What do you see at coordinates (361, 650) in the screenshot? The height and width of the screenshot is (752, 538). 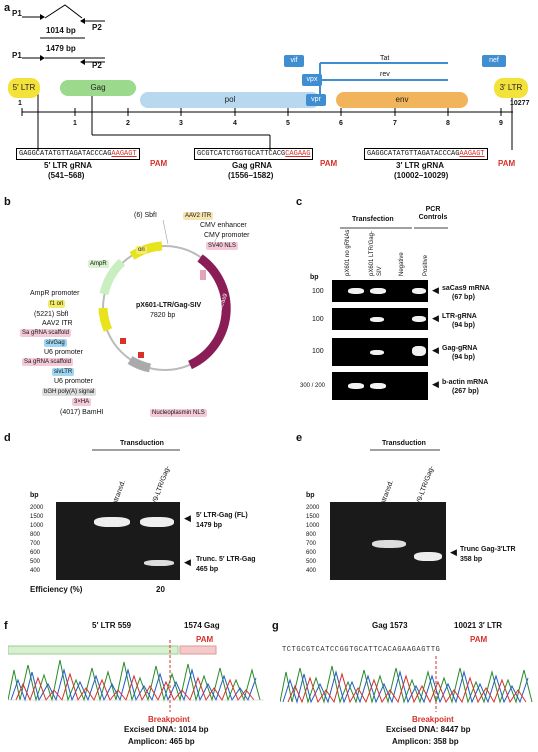 I see `g-sequence: TCTGCGTCATCCGGTGCATTCACAGAAGAGTTG` at bounding box center [361, 650].